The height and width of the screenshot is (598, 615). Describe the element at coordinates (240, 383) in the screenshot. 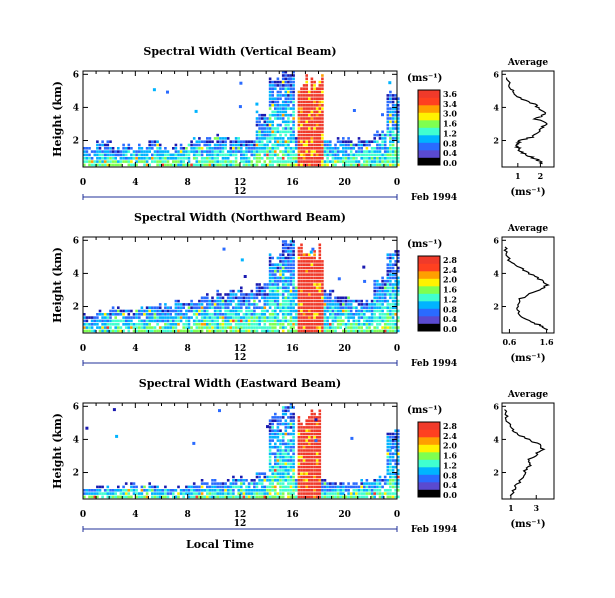

I see `chart-title: Spectral Width (Eastward Beam)` at that location.